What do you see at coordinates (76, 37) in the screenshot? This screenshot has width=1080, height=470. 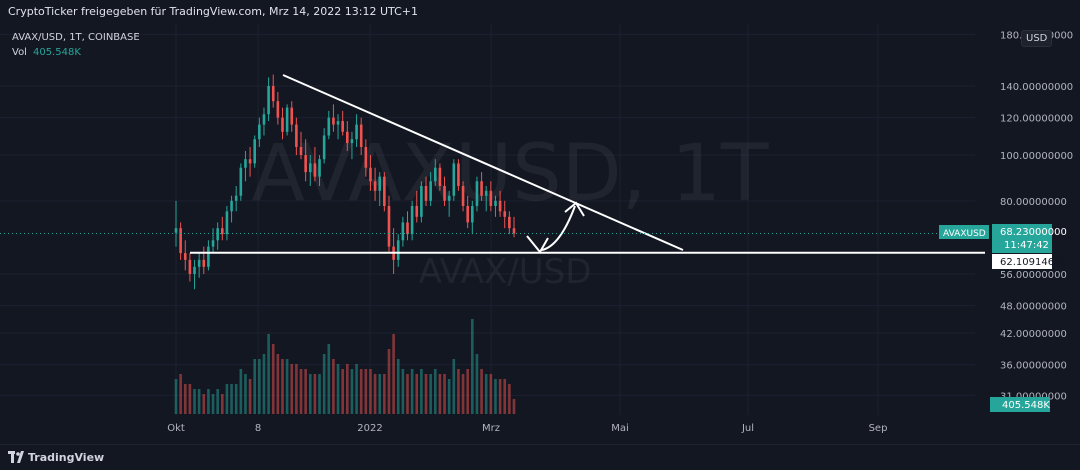 I see `symbol-legend: AVAX/USD, 1T, COINBASE` at bounding box center [76, 37].